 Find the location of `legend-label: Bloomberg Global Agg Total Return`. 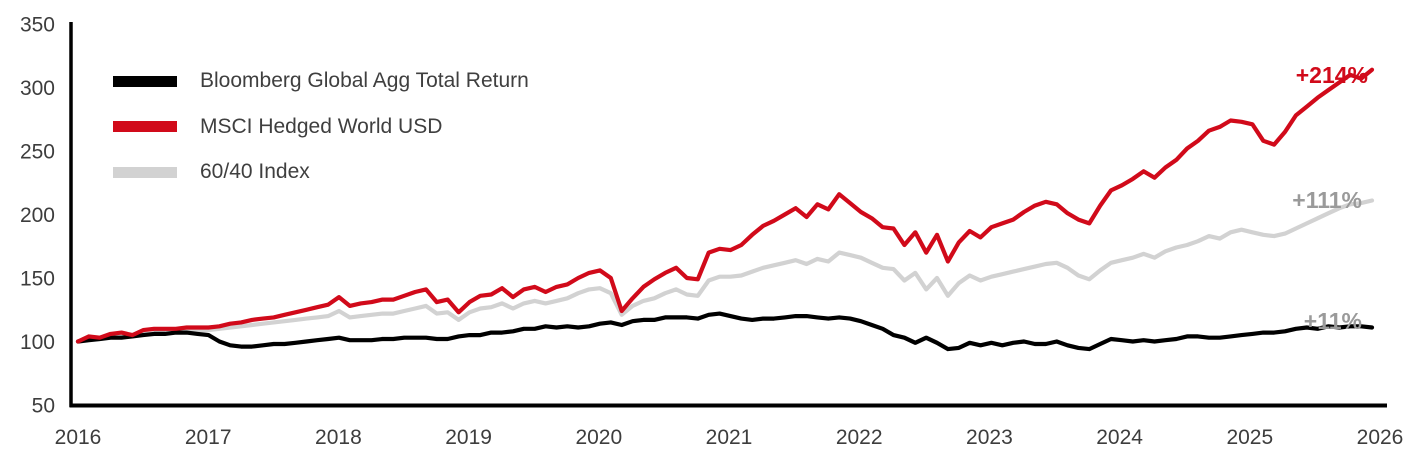

legend-label: Bloomberg Global Agg Total Return is located at coordinates (364, 80).